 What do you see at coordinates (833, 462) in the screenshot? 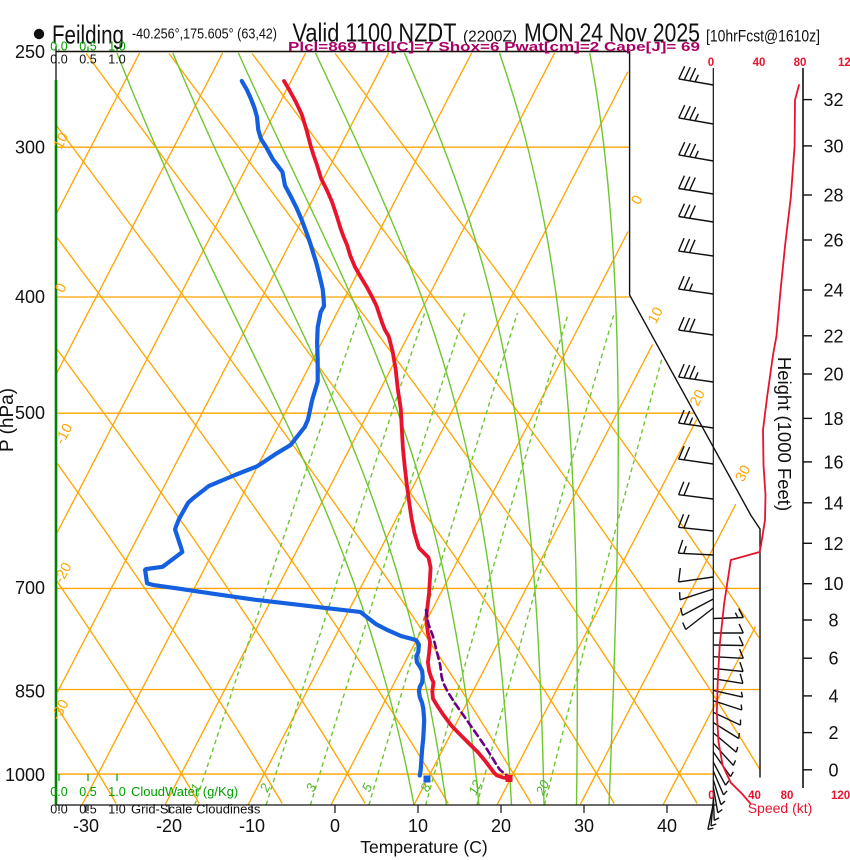
I see `svg-text: 16` at bounding box center [833, 462].